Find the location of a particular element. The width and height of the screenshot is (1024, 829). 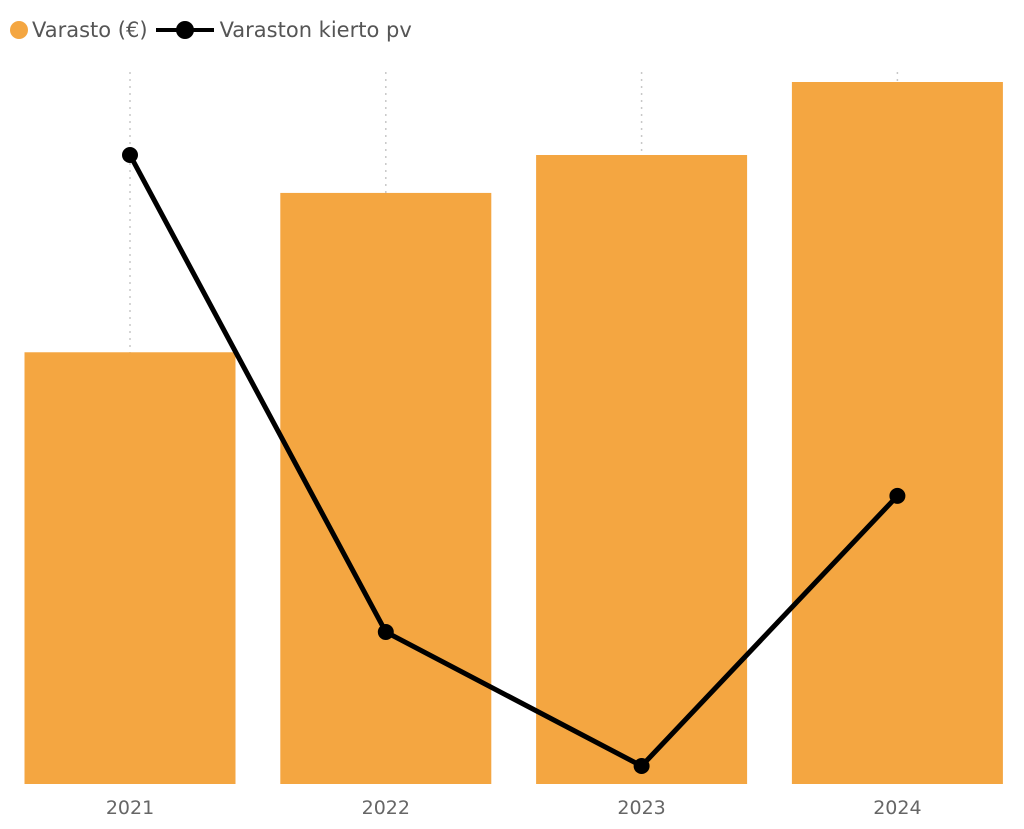

bar-2022 is located at coordinates (386, 488).